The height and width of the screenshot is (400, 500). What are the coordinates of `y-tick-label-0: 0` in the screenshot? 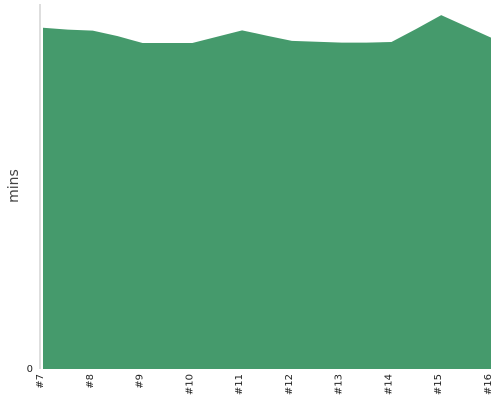 It's located at (30, 369).